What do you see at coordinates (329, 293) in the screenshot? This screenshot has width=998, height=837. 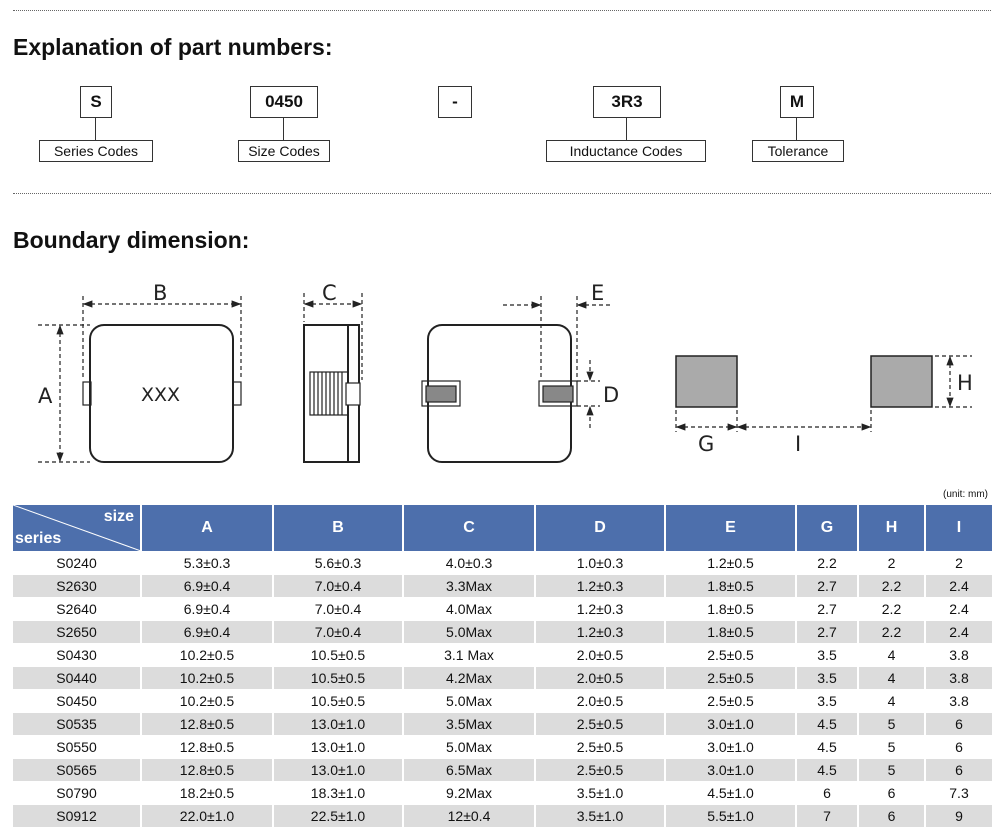 I see `dim-label-c: C` at bounding box center [329, 293].